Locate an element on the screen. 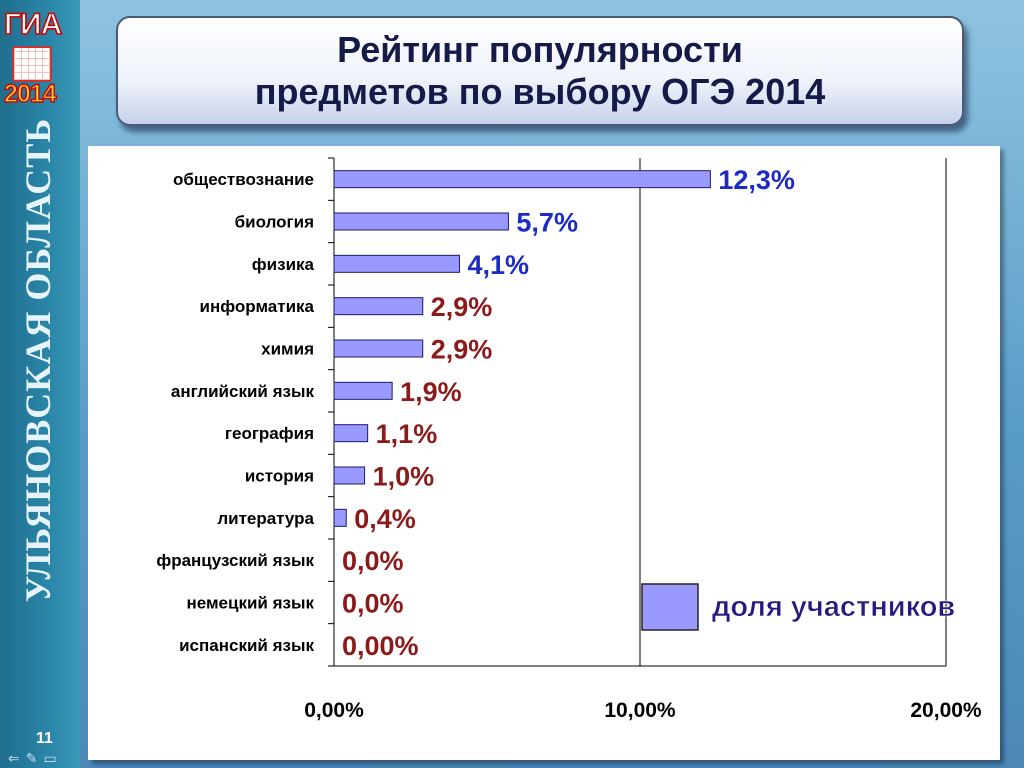  category-label: литература is located at coordinates (265, 518).